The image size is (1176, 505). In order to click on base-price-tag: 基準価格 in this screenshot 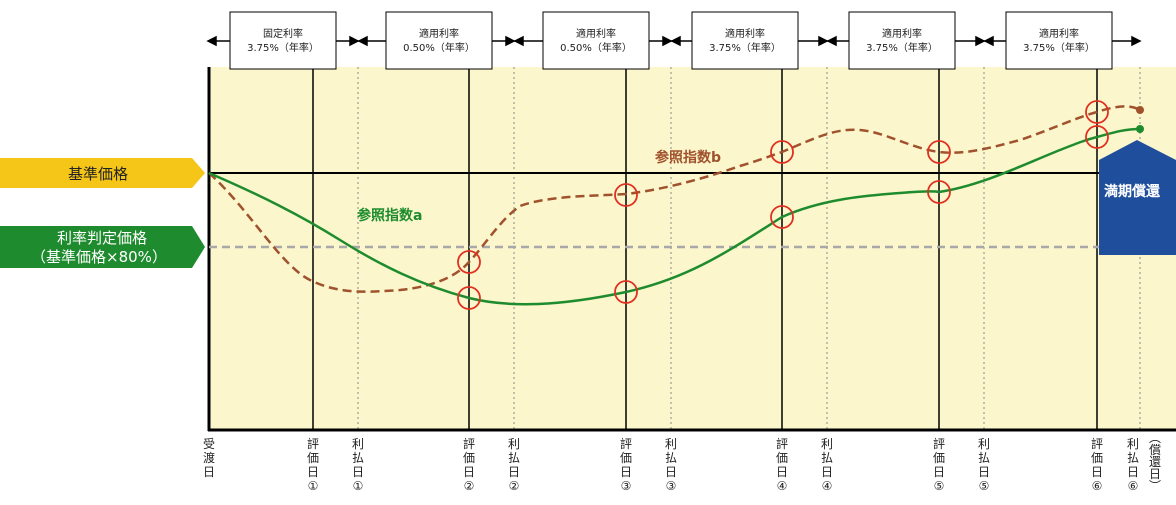, I will do `click(102, 173)`.